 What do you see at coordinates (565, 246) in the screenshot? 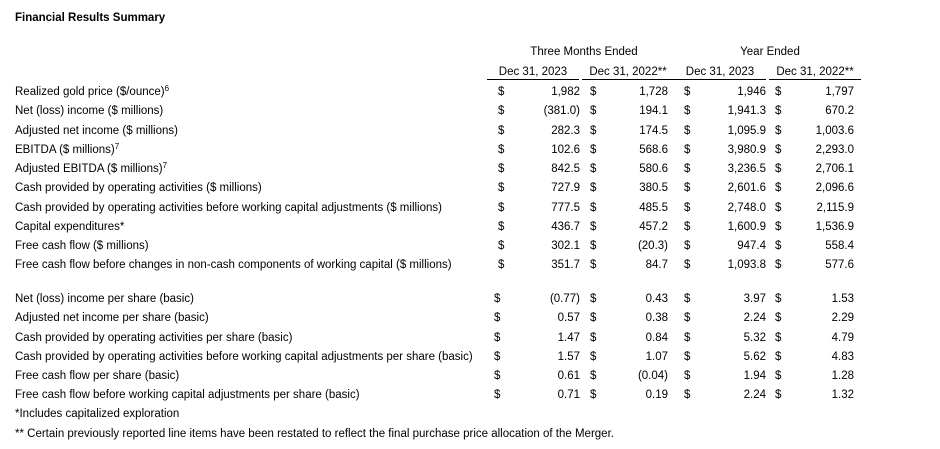
I see `value: 302.1` at bounding box center [565, 246].